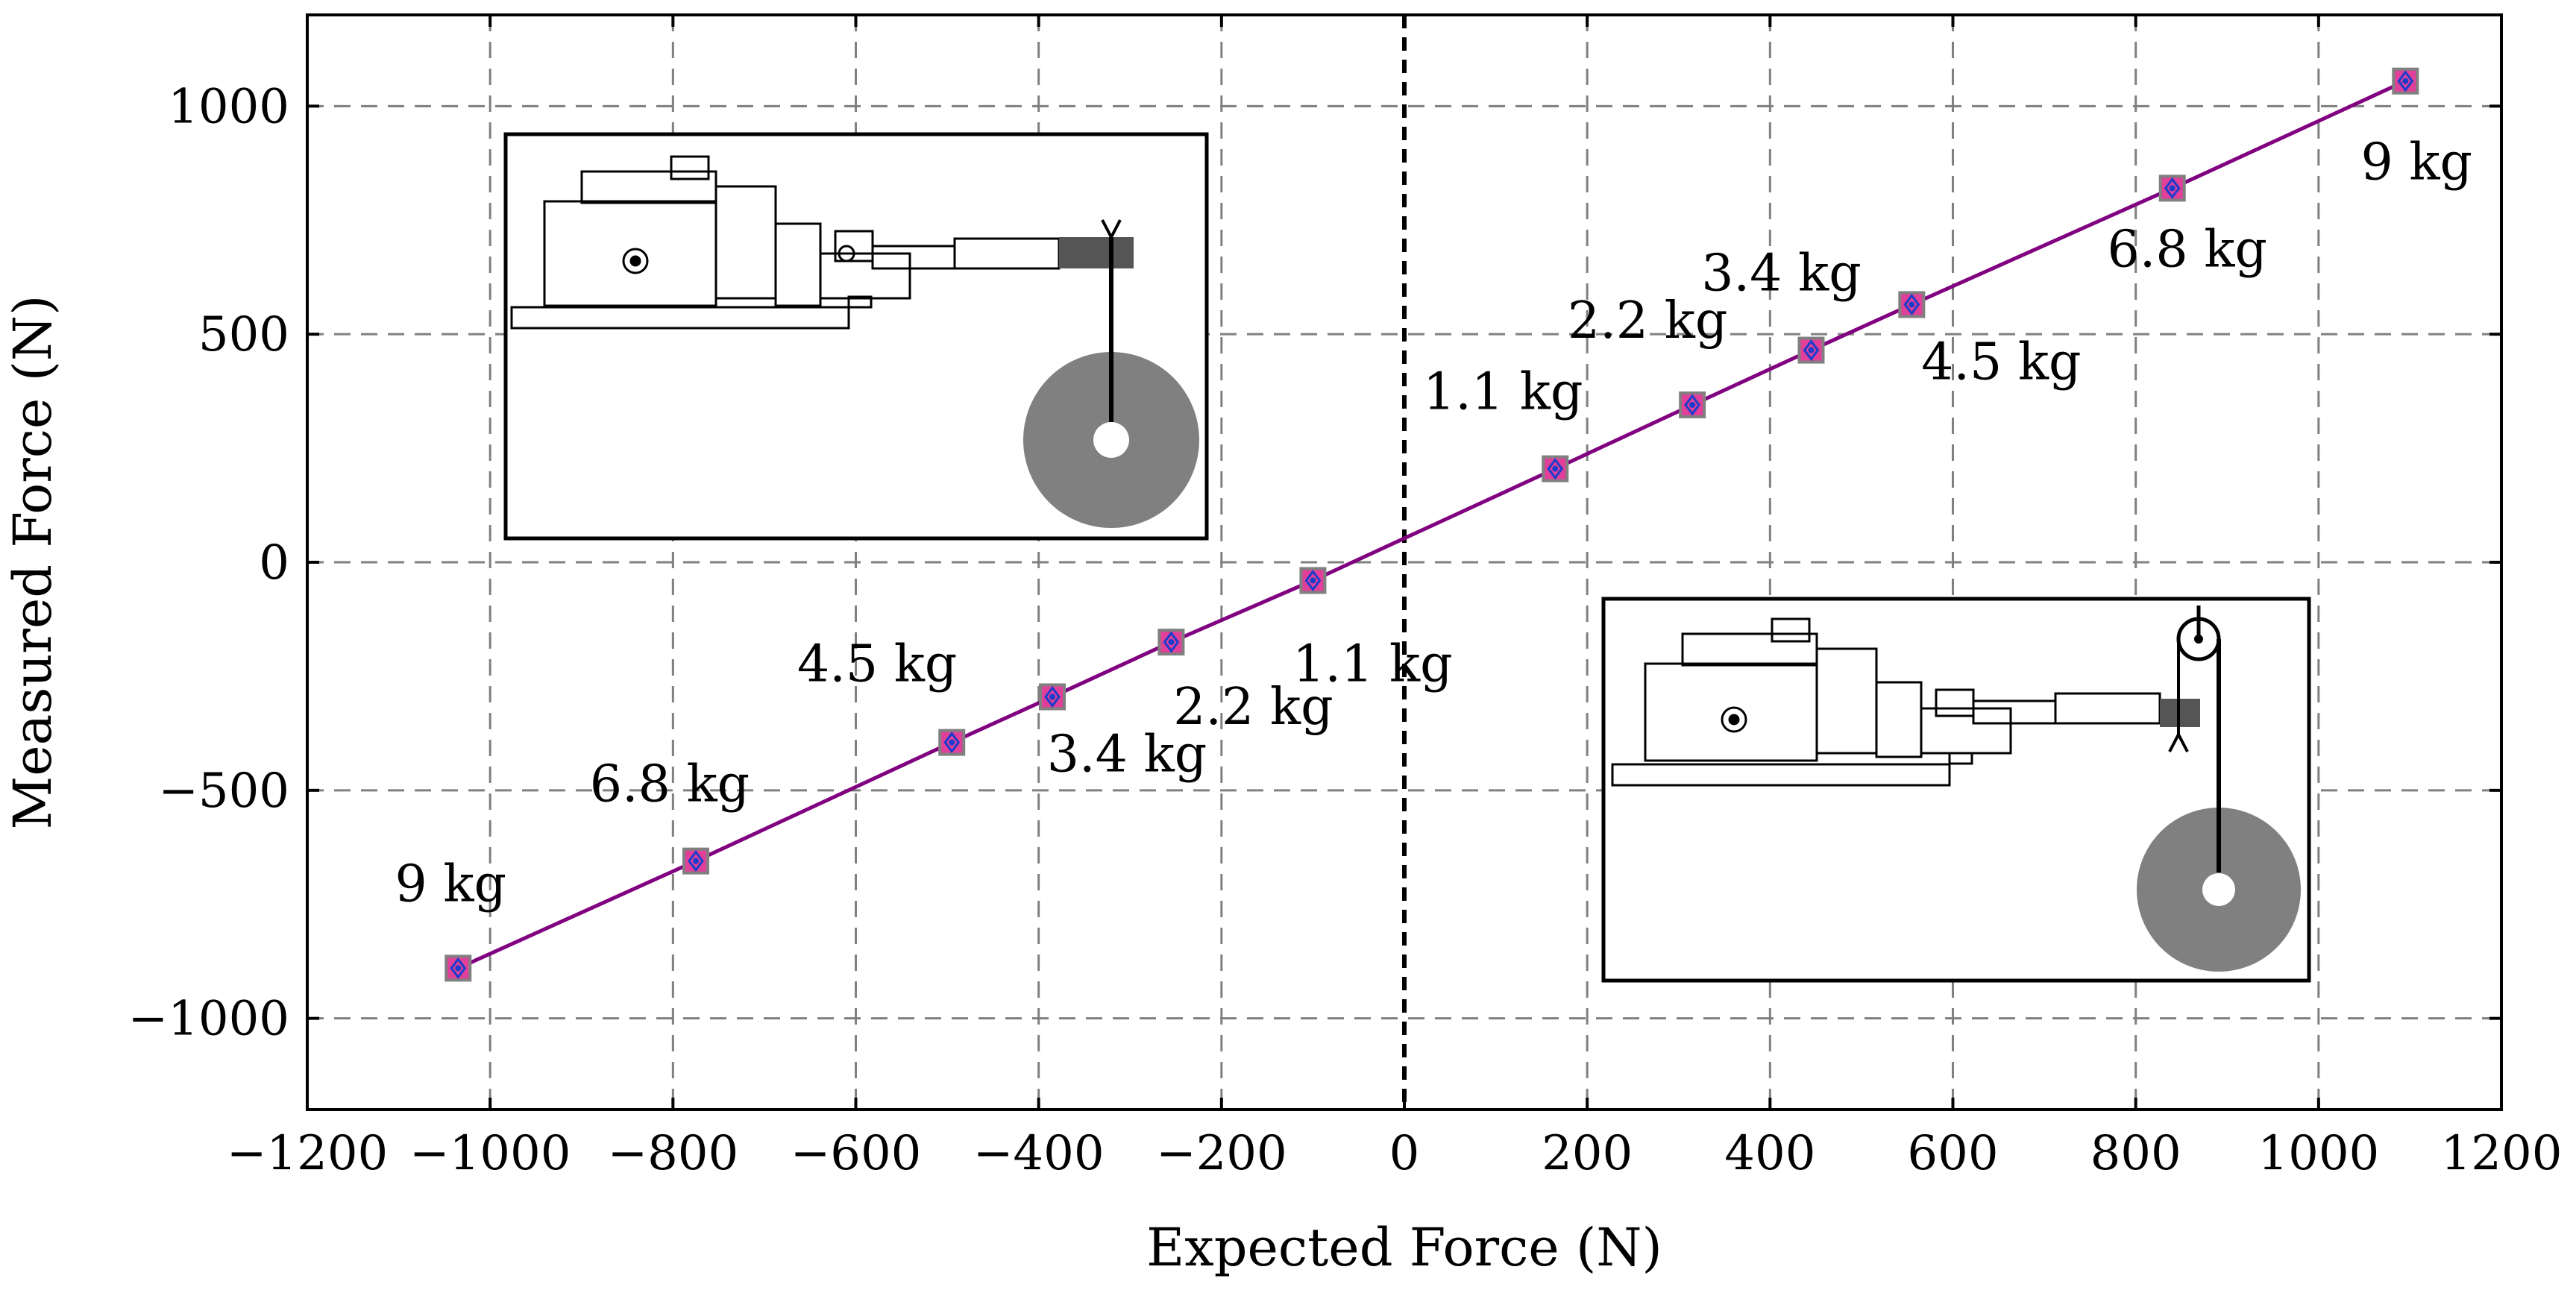 The image size is (2576, 1299). Describe the element at coordinates (2136, 1153) in the screenshot. I see `x-tick-label: 800` at that location.